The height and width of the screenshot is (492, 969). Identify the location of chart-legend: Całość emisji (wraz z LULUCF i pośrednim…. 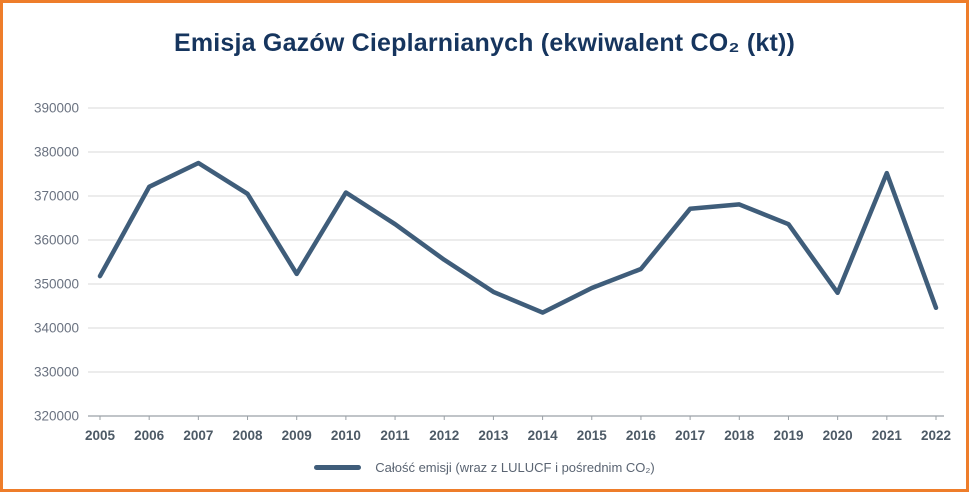
(484, 467).